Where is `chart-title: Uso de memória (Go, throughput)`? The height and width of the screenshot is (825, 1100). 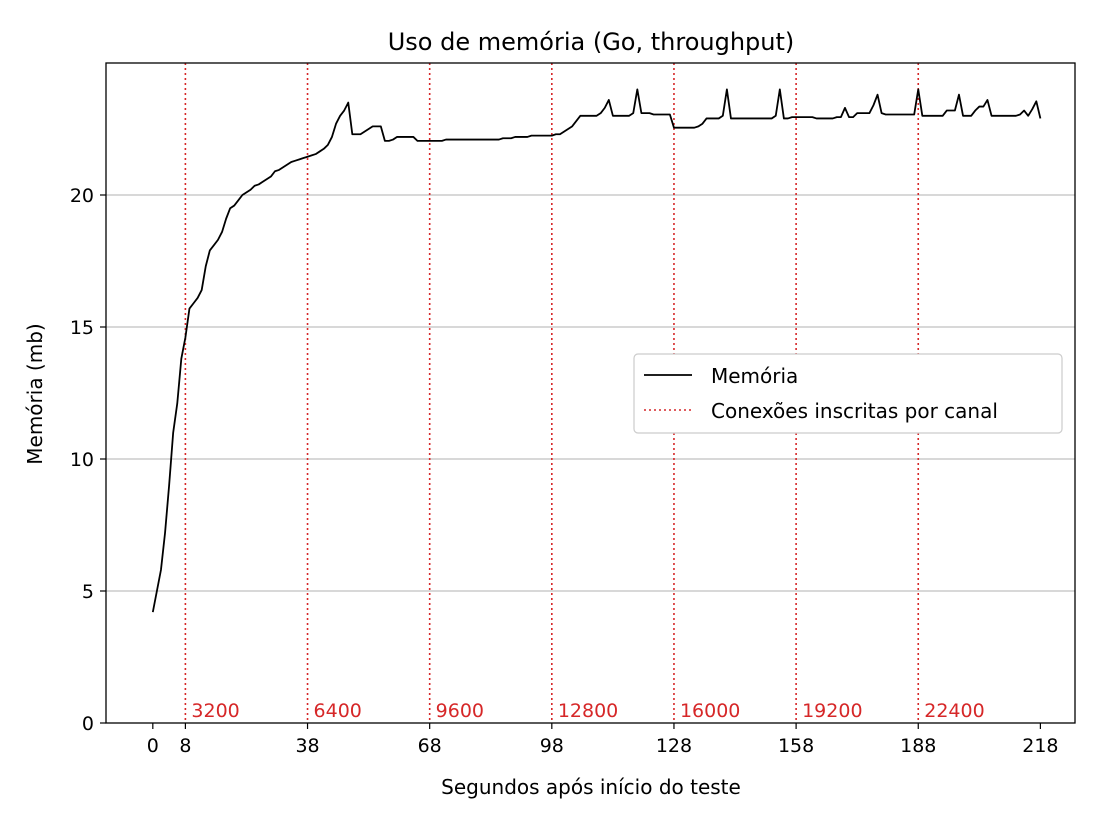 chart-title: Uso de memória (Go, throughput) is located at coordinates (591, 42).